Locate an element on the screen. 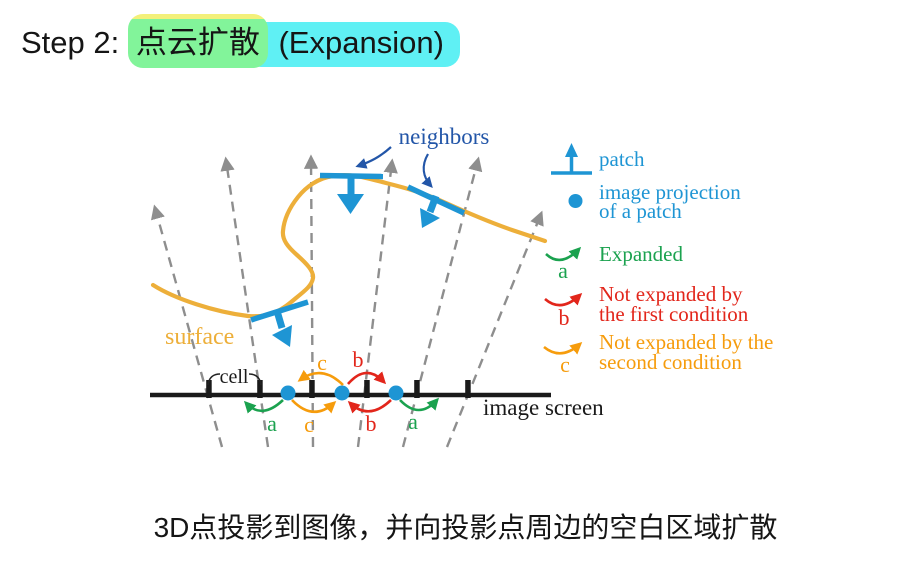 Image resolution: width=901 pixels, height=563 pixels. expansion-arrows is located at coordinates (341, 391).